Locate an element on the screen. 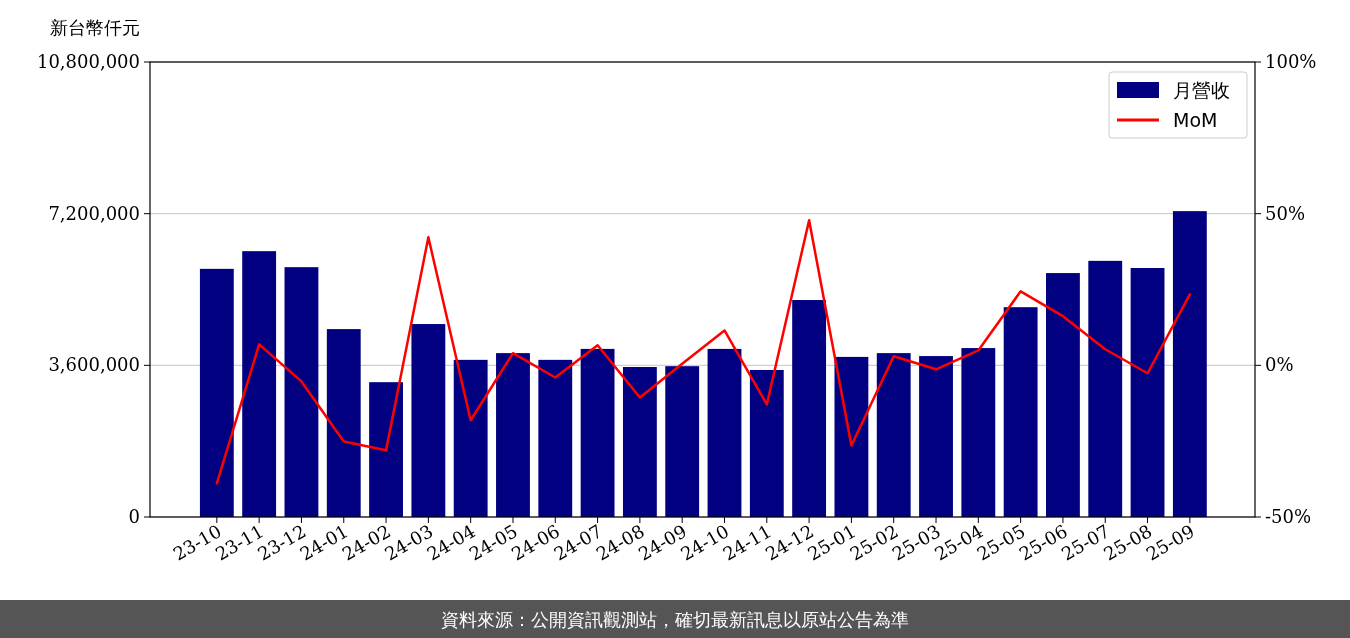 This screenshot has width=1350, height=638. y-axis-title: 新台幣仟元 is located at coordinates (95, 27).